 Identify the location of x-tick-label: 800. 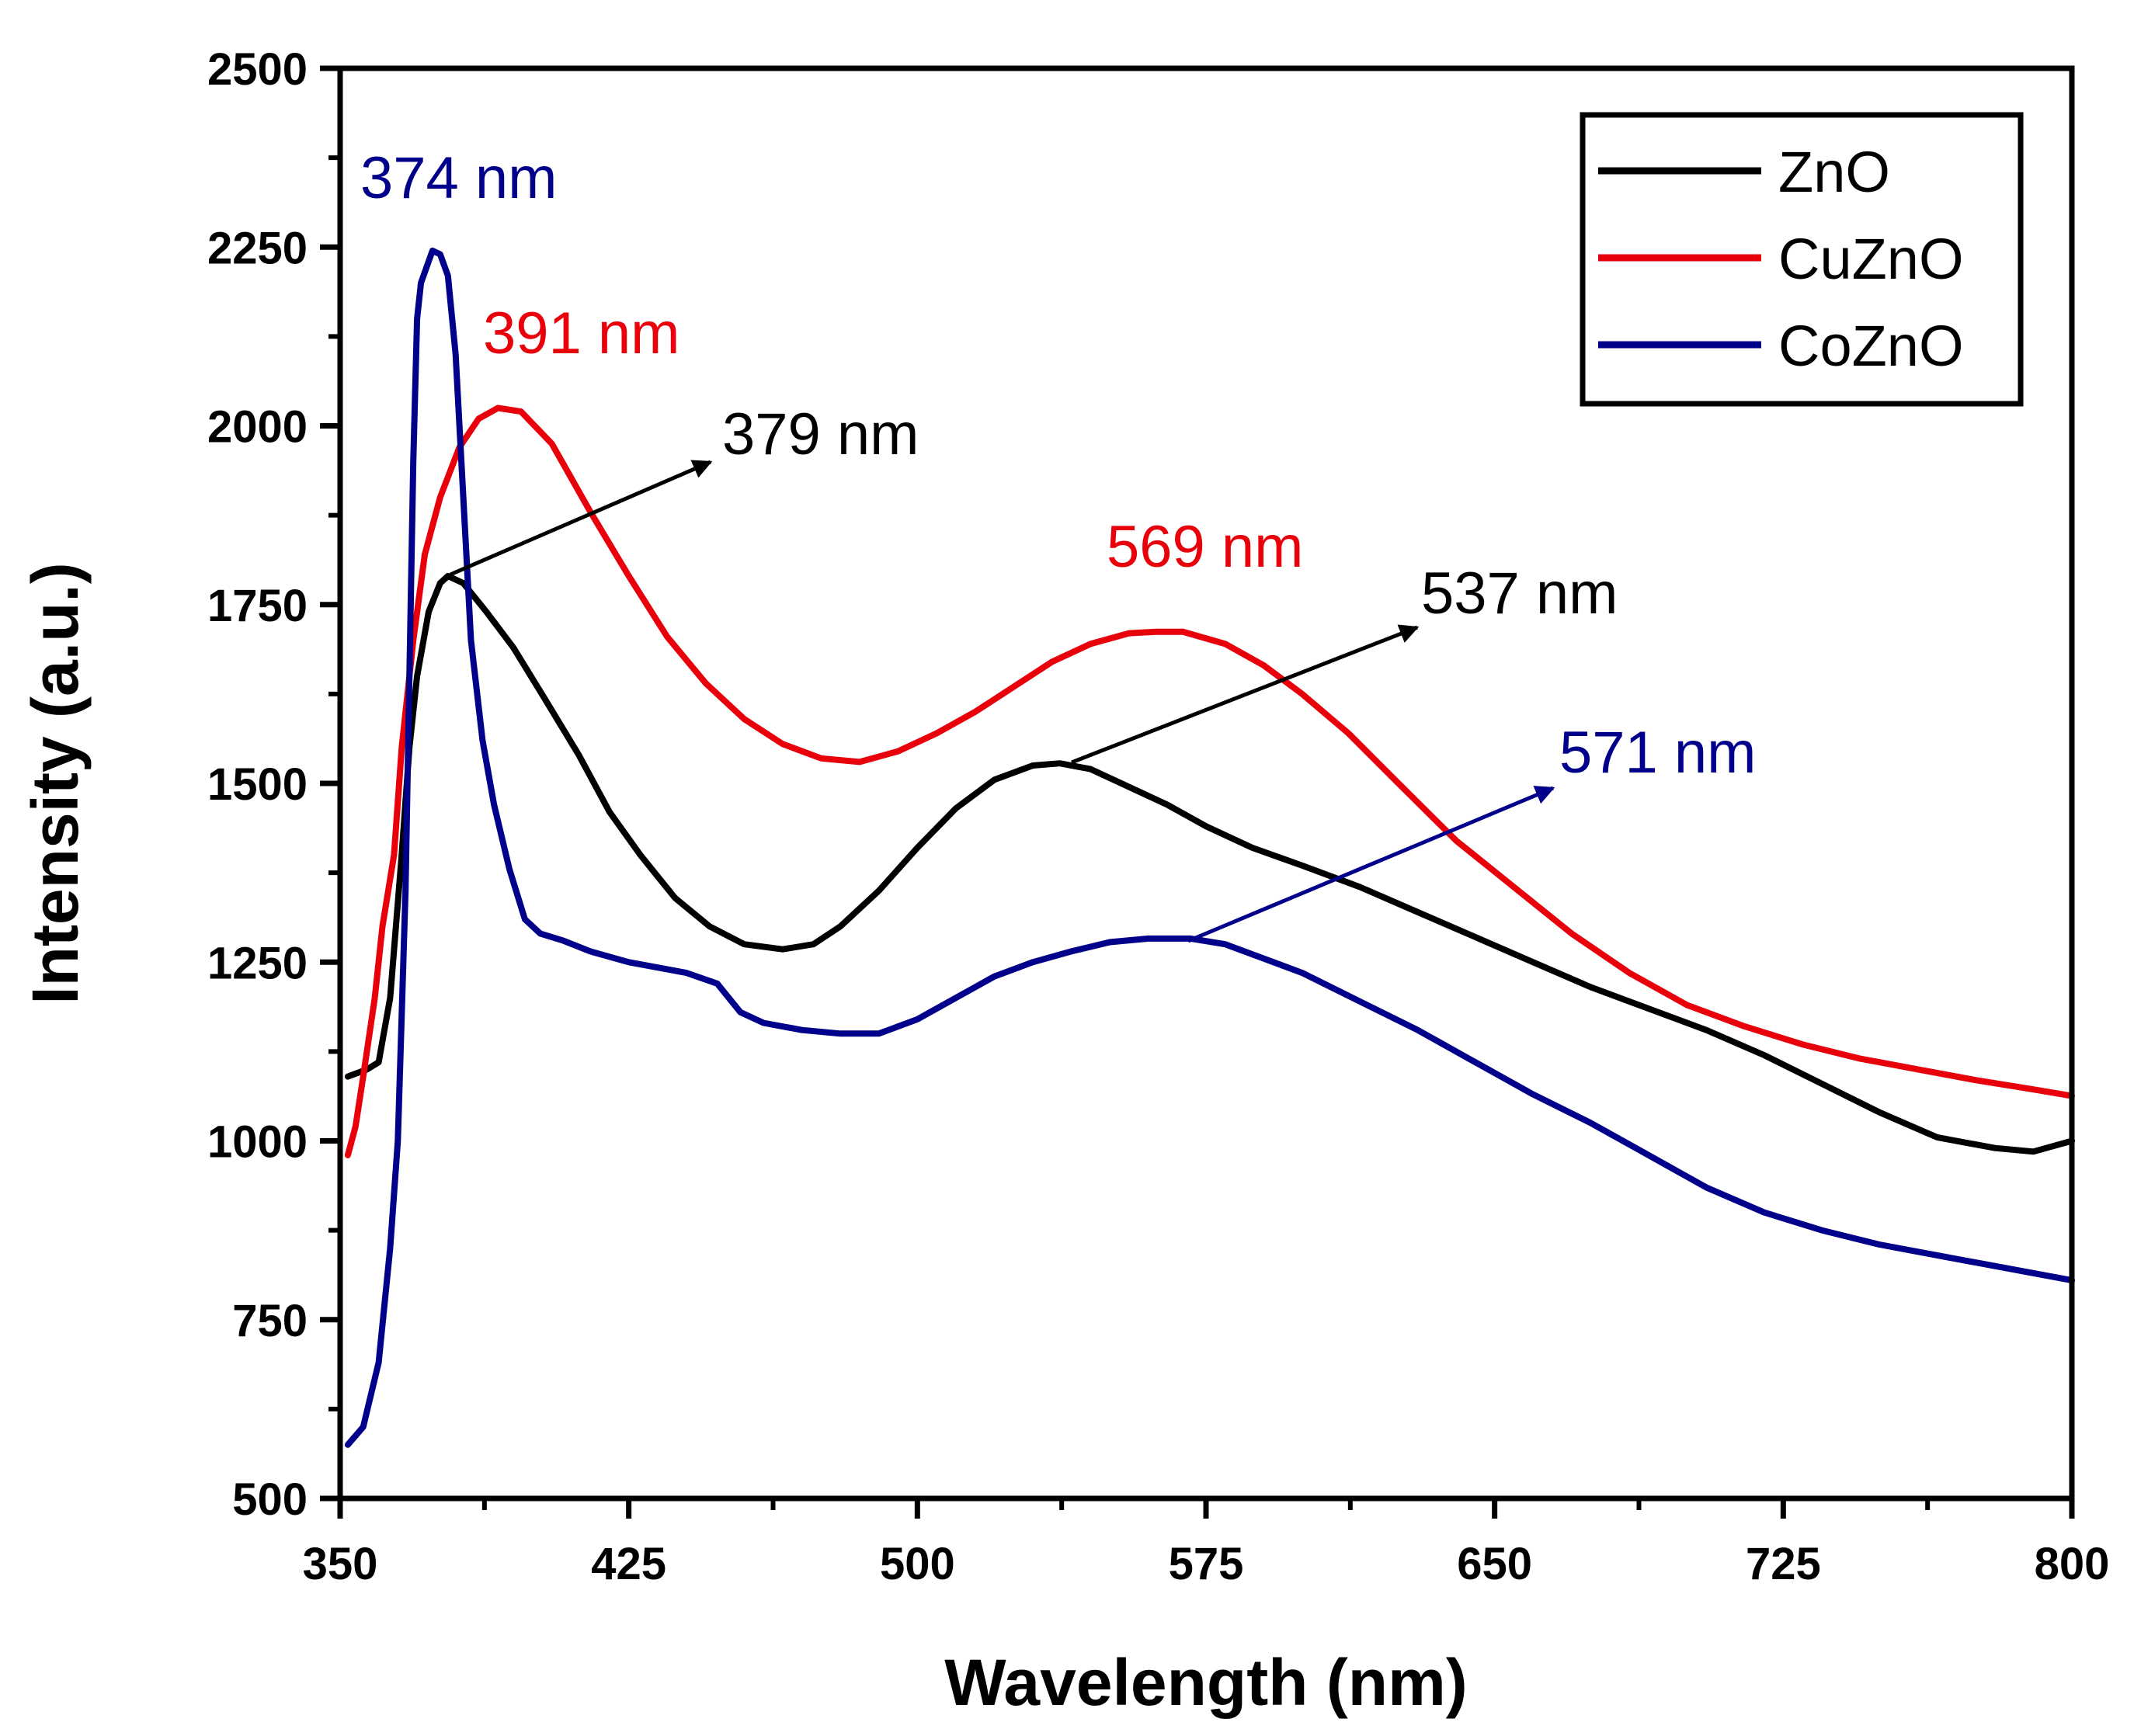
(2072, 1564).